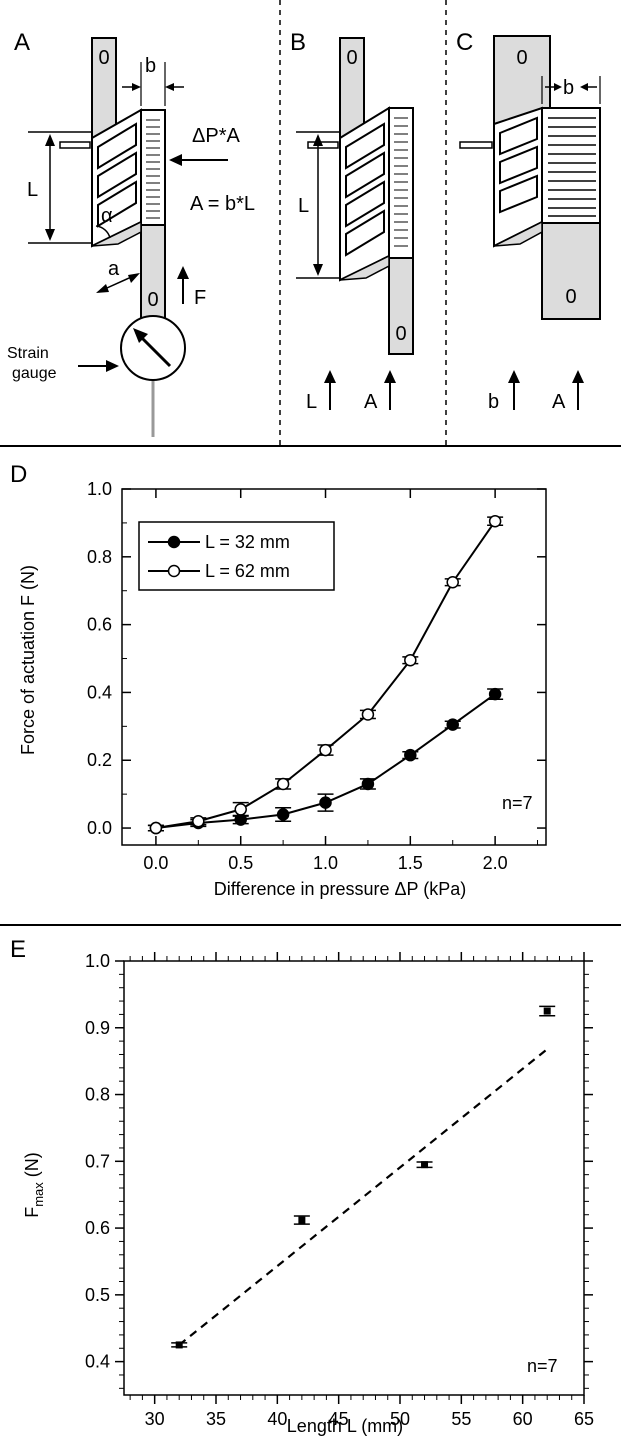 The height and width of the screenshot is (1437, 621). What do you see at coordinates (247, 542) in the screenshot?
I see `legend-label: L = 32 mm` at bounding box center [247, 542].